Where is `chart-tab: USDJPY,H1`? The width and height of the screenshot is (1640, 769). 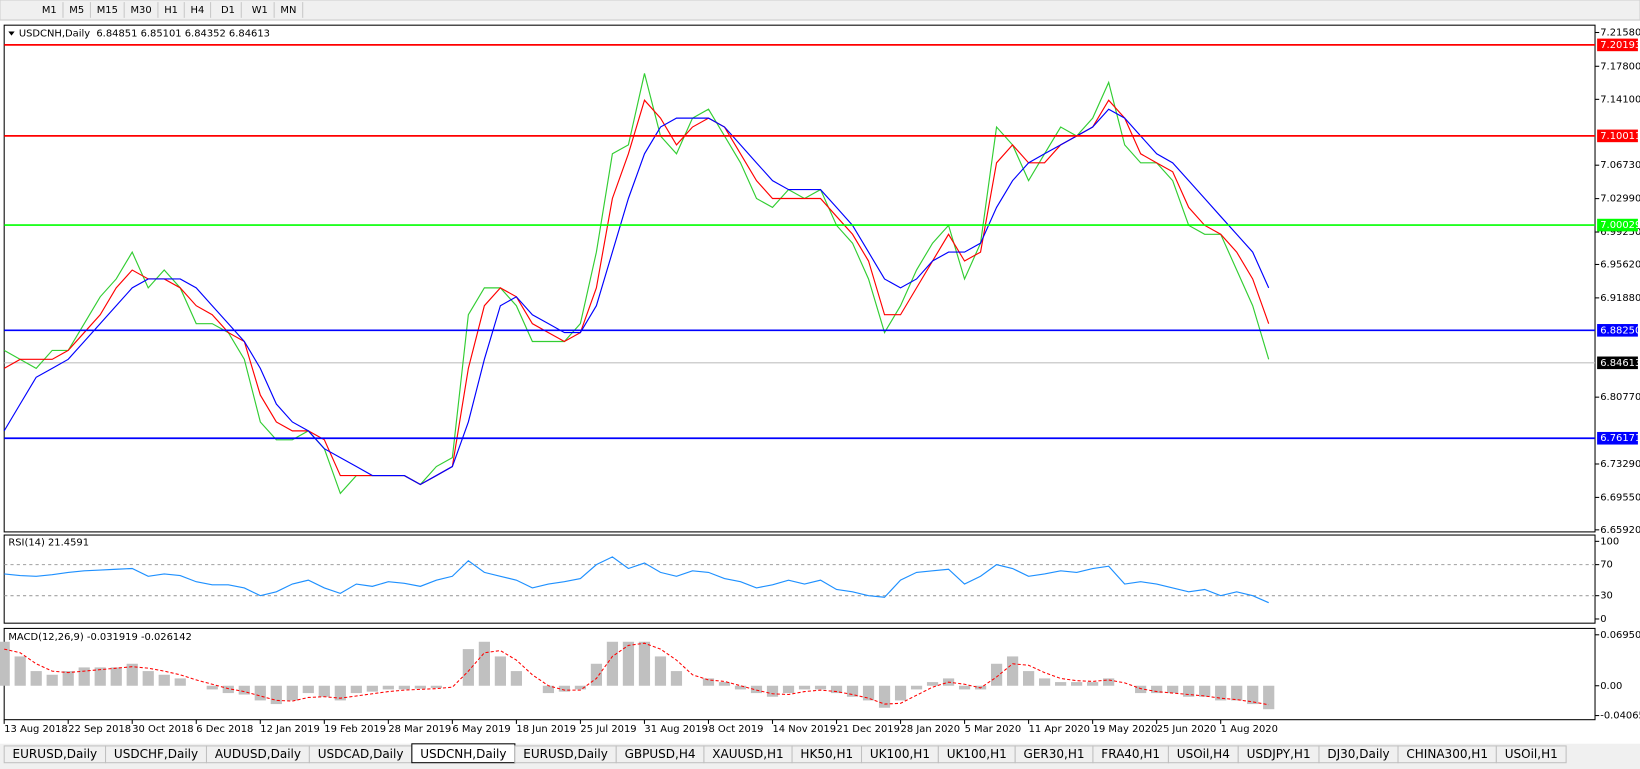 chart-tab: USDJPY,H1 is located at coordinates (1278, 754).